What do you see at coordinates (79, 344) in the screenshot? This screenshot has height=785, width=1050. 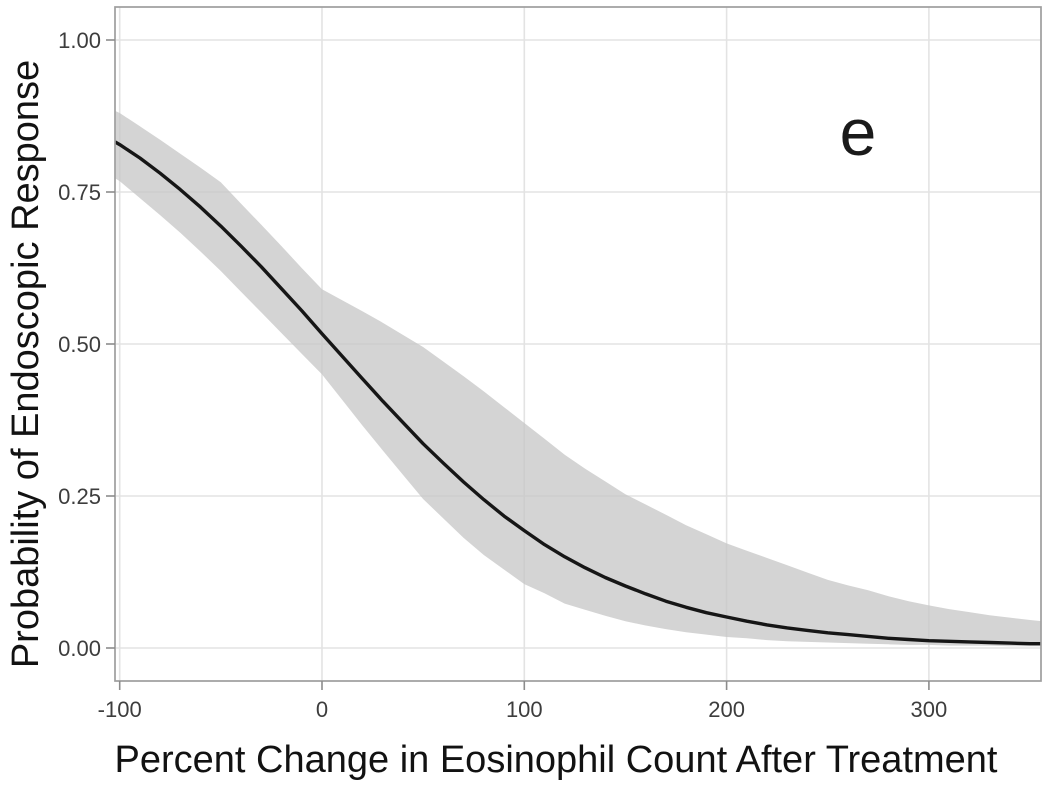 I see `y-tick-label: 0.50` at bounding box center [79, 344].